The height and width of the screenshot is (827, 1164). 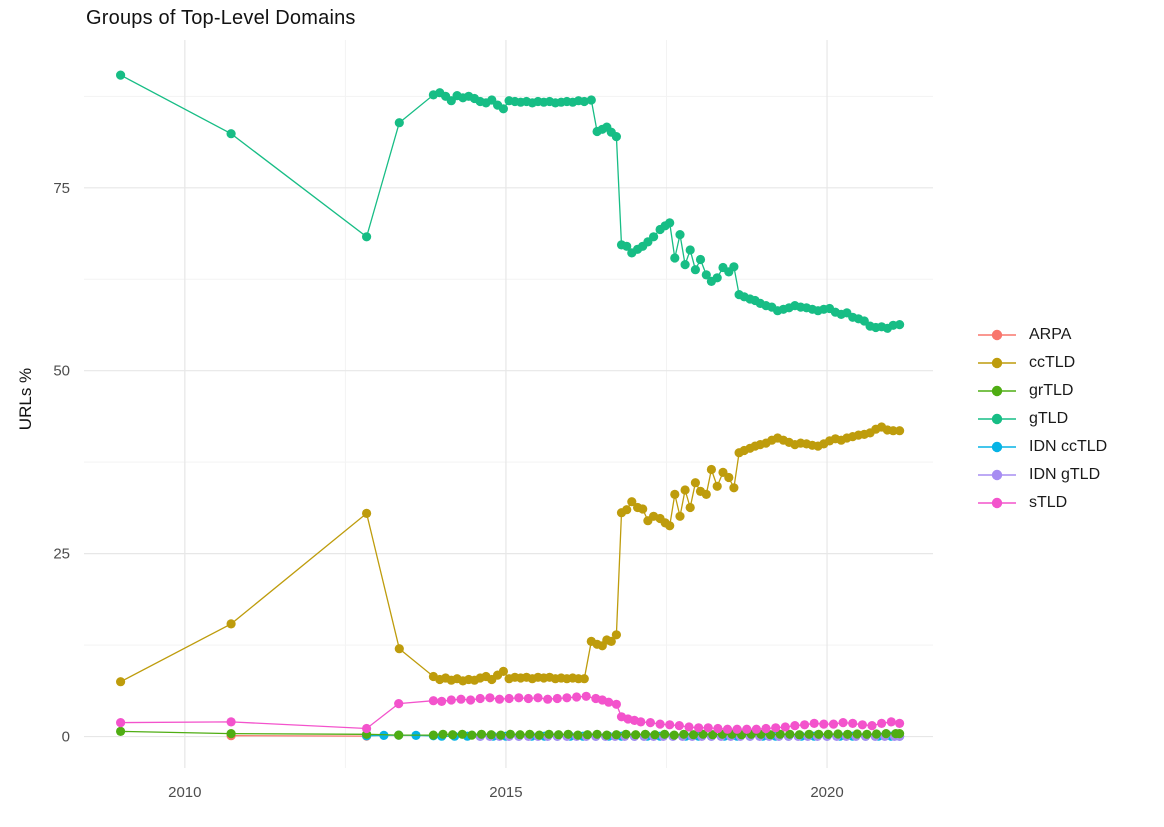 I want to click on legend: ARPA ccTLD grTLD gTLD IDN ccTLD IDN gTLD sTLD, so click(x=1042, y=419).